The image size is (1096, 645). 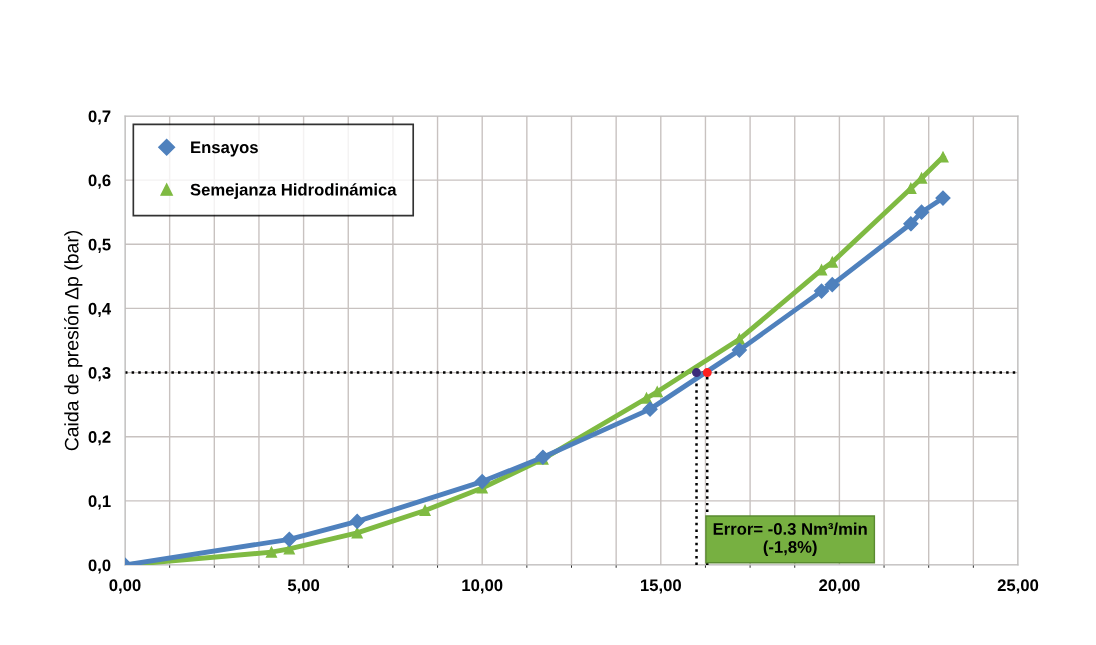 What do you see at coordinates (99, 438) in the screenshot?
I see `y-tick-label: 0,2` at bounding box center [99, 438].